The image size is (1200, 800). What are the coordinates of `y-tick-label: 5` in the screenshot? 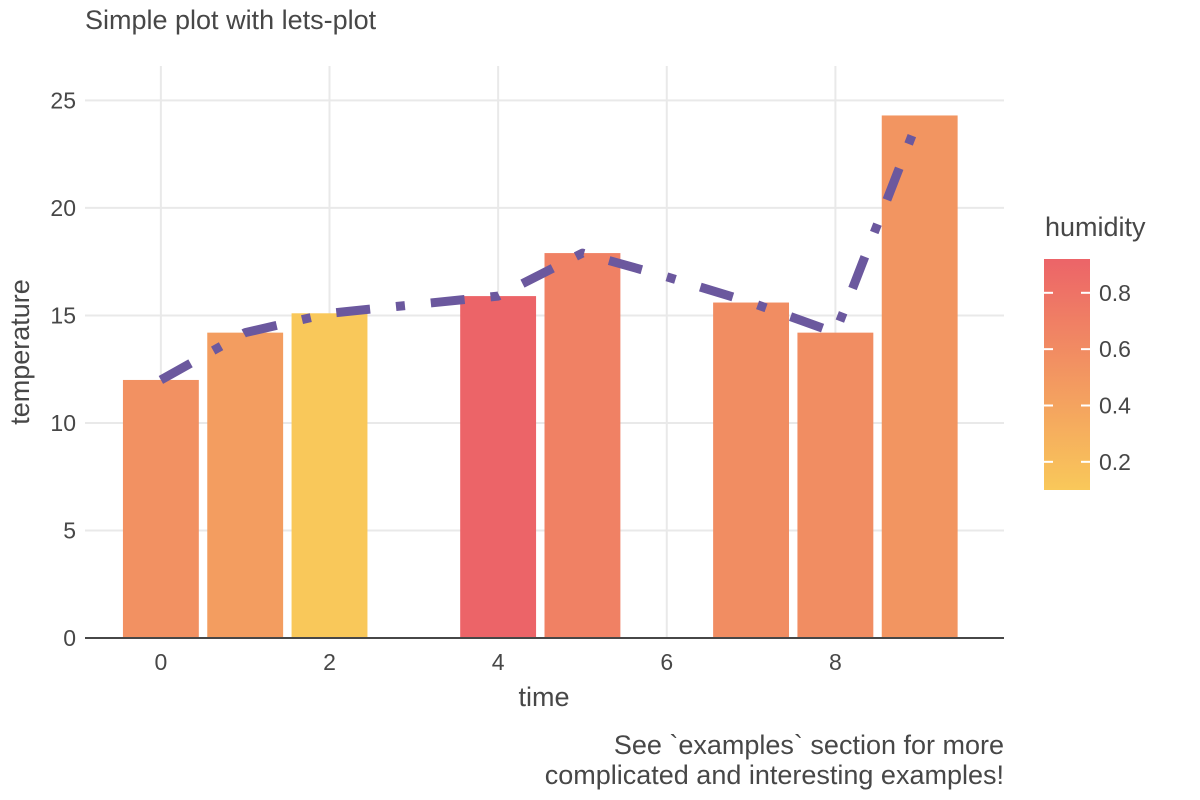 It's located at (69, 530).